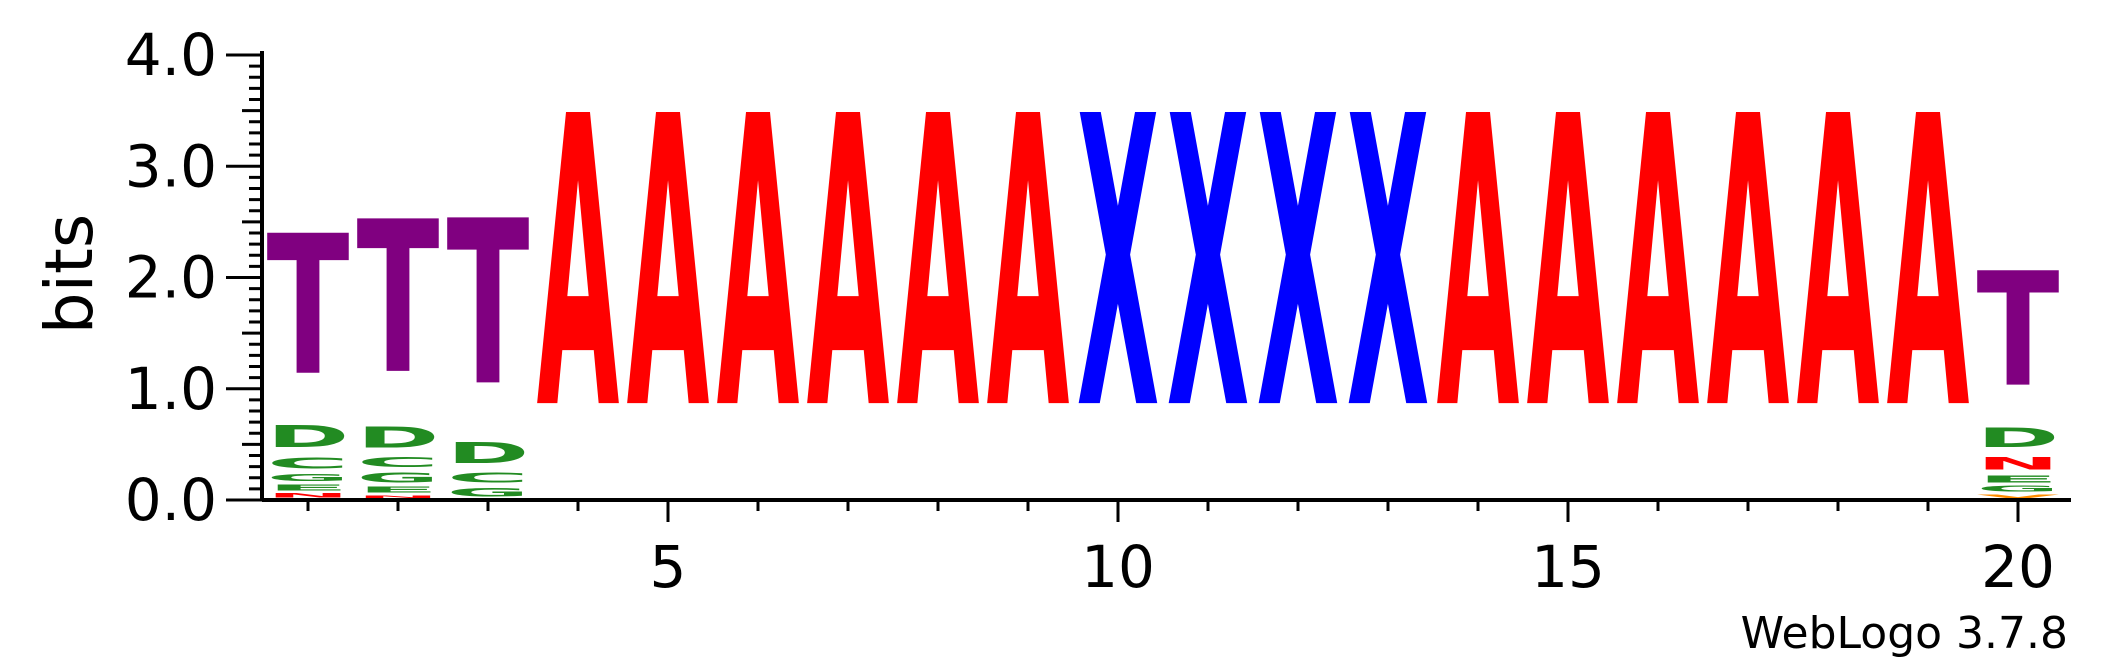 This screenshot has width=2117, height=667. Describe the element at coordinates (171, 166) in the screenshot. I see `y-tick-label: 3.0` at that location.